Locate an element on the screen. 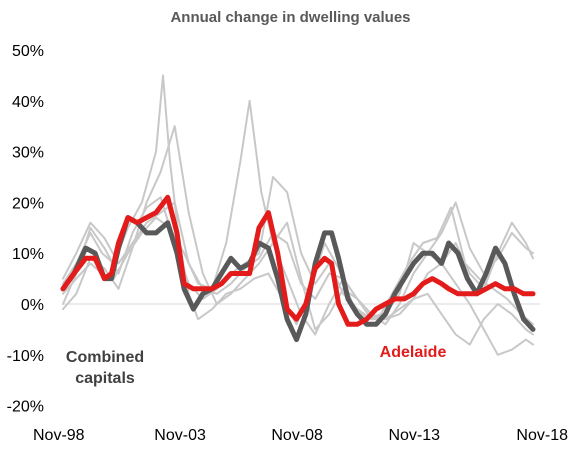 The image size is (581, 465). series-annotations: Combined capitals Adelaide is located at coordinates (256, 365).